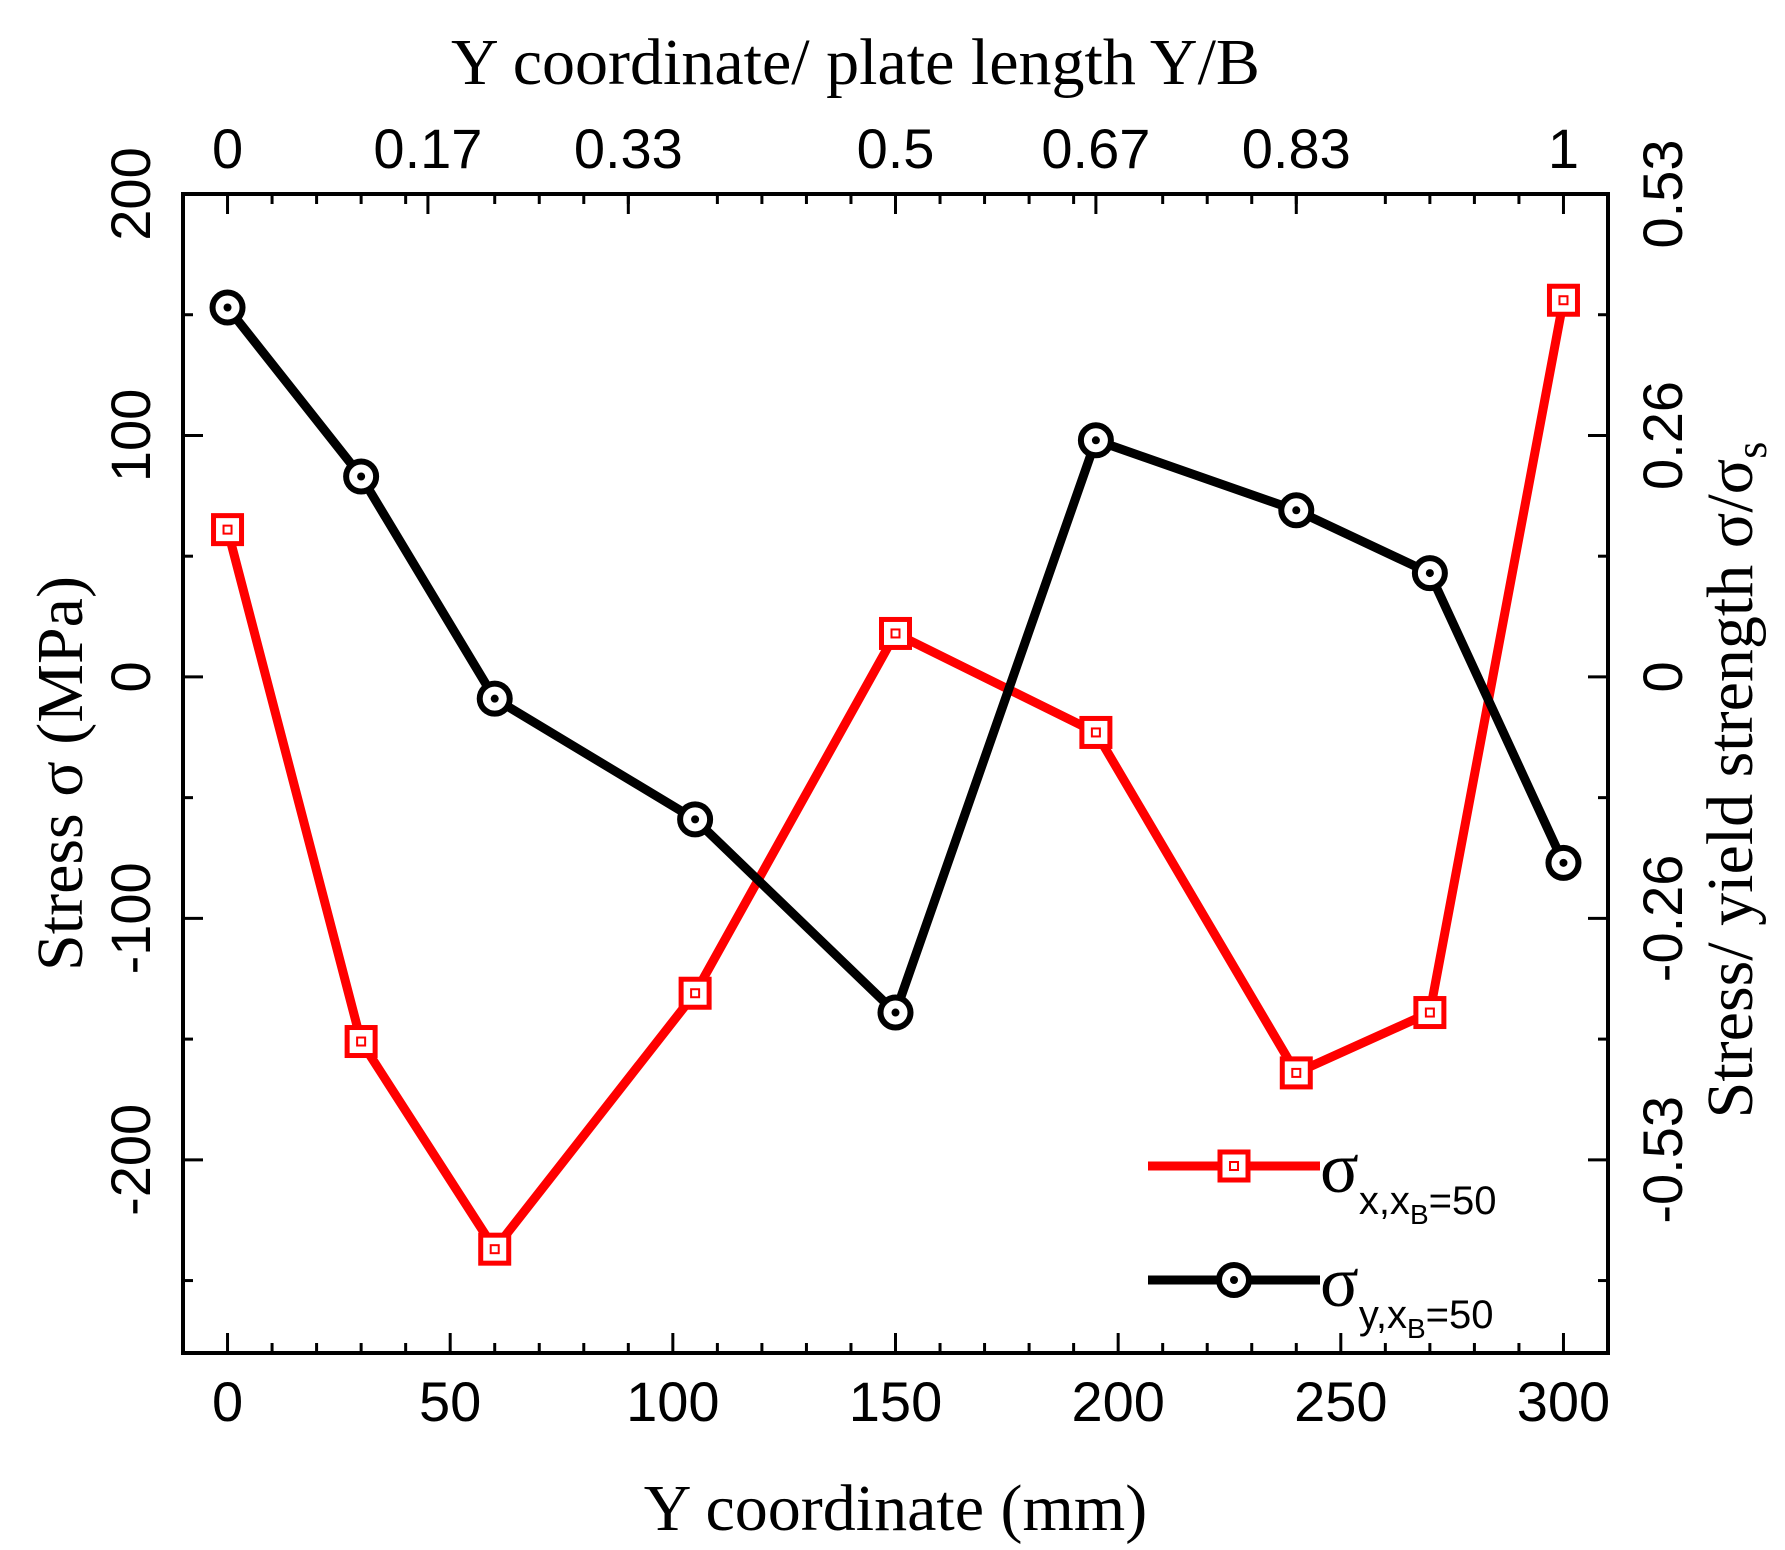 The image size is (1785, 1550). Describe the element at coordinates (1662, 194) in the screenshot. I see `right-tick-label: 0.53` at that location.